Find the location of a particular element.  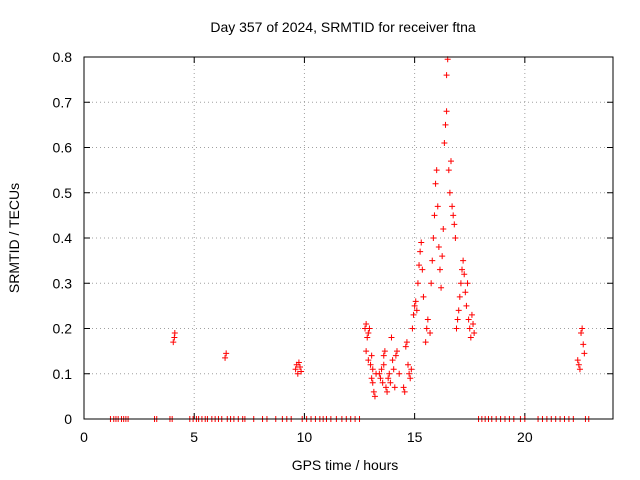

x-tick-label: 0 is located at coordinates (84, 437).